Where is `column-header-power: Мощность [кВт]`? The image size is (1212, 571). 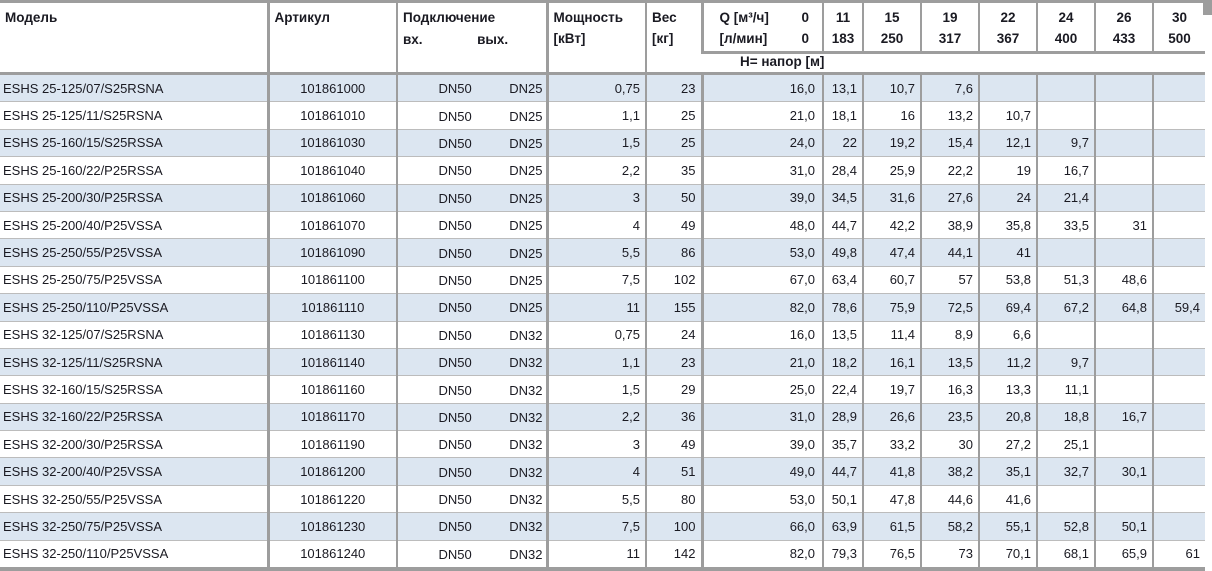
column-header-power: Мощность [кВт] is located at coordinates (595, 37).